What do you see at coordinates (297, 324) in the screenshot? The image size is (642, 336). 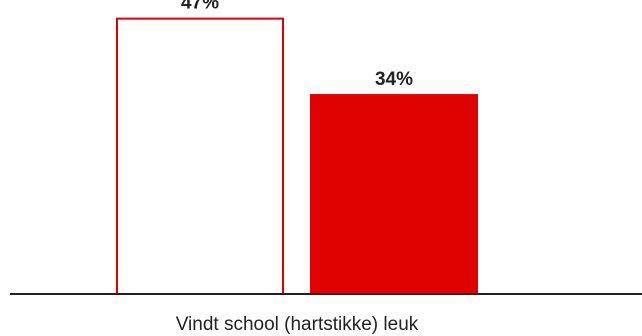 I see `category-label: Vindt school (hartstikke) leuk` at bounding box center [297, 324].